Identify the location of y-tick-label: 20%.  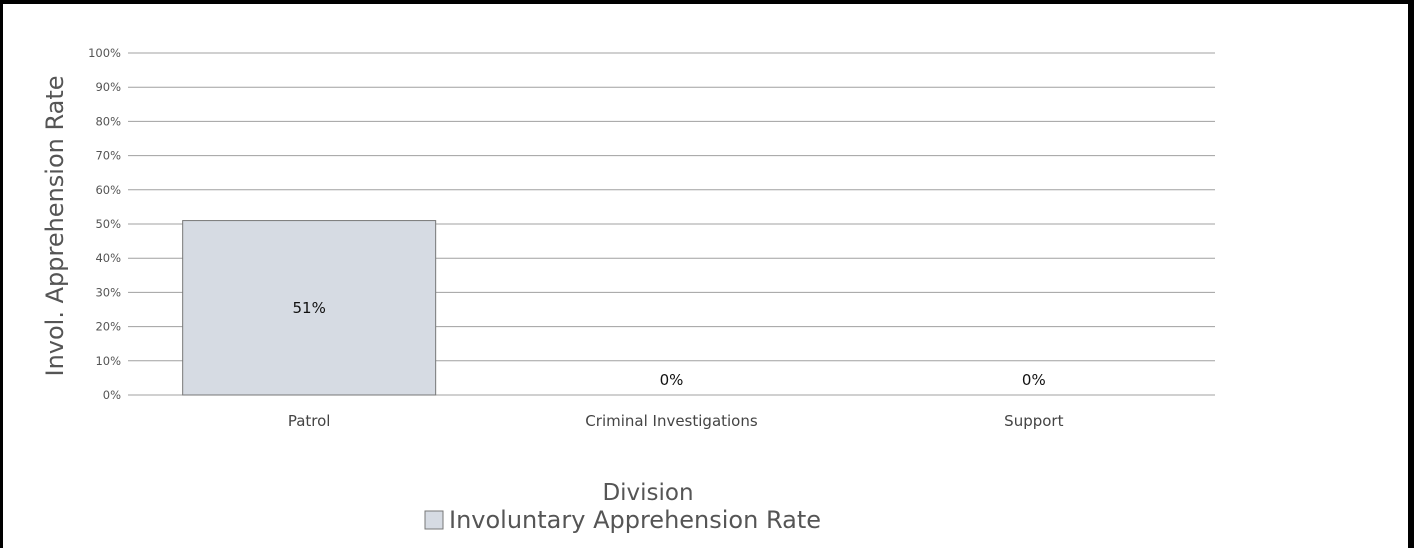
(108, 327).